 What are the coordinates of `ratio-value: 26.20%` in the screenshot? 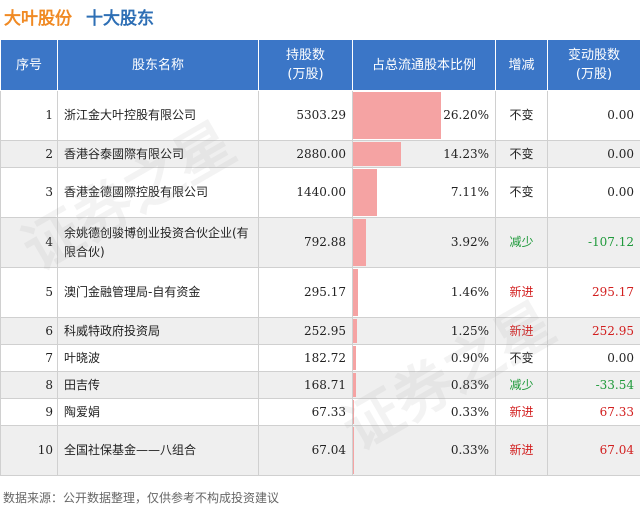 It's located at (466, 115).